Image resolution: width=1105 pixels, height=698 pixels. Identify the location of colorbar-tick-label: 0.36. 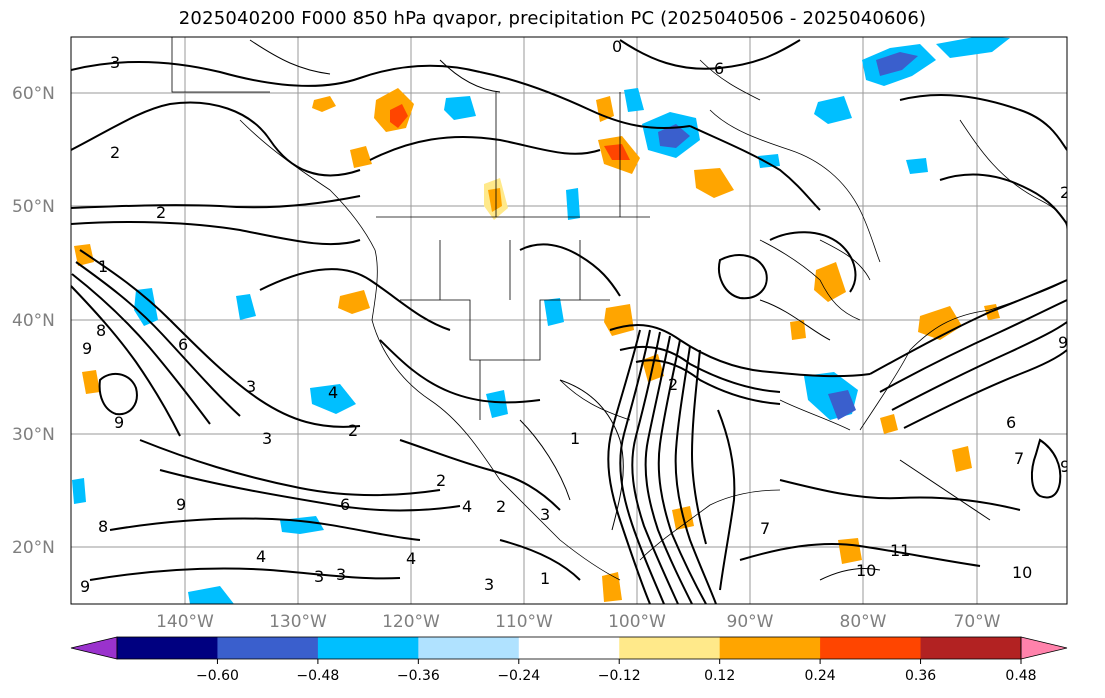
(920, 676).